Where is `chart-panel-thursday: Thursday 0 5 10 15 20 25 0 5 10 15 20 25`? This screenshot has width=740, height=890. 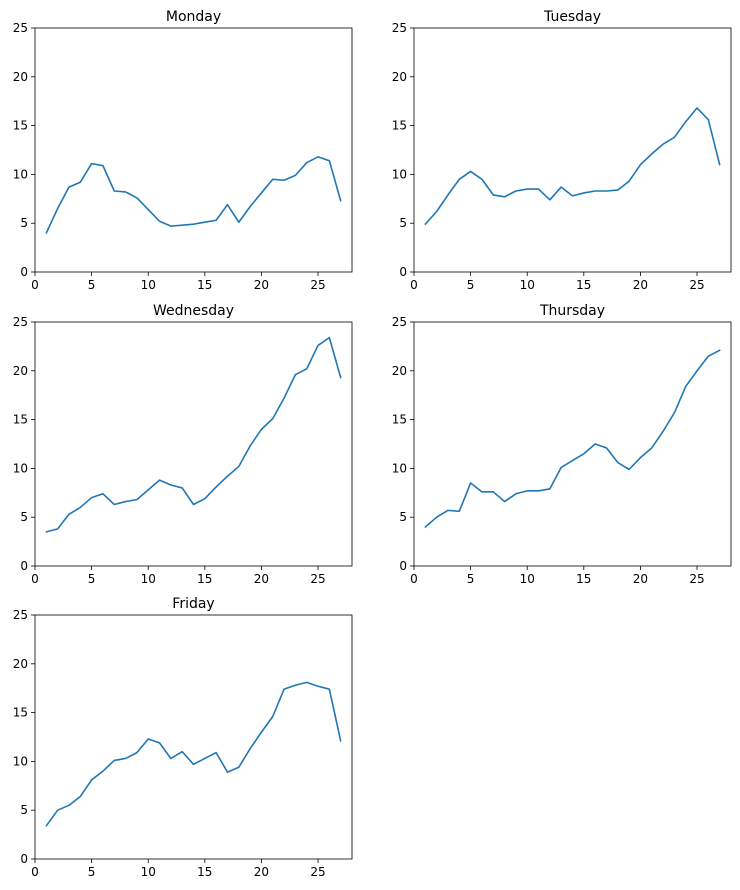 chart-panel-thursday: Thursday 0 5 10 15 20 25 0 5 10 15 20 25 is located at coordinates (562, 444).